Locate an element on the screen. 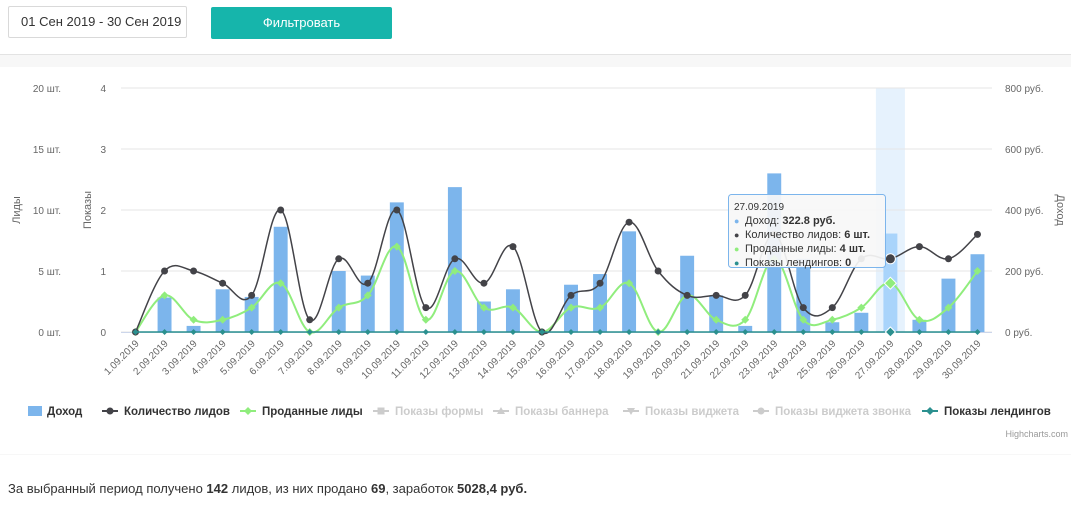  left-outer-tick-label: 0 шт. is located at coordinates (49, 333).